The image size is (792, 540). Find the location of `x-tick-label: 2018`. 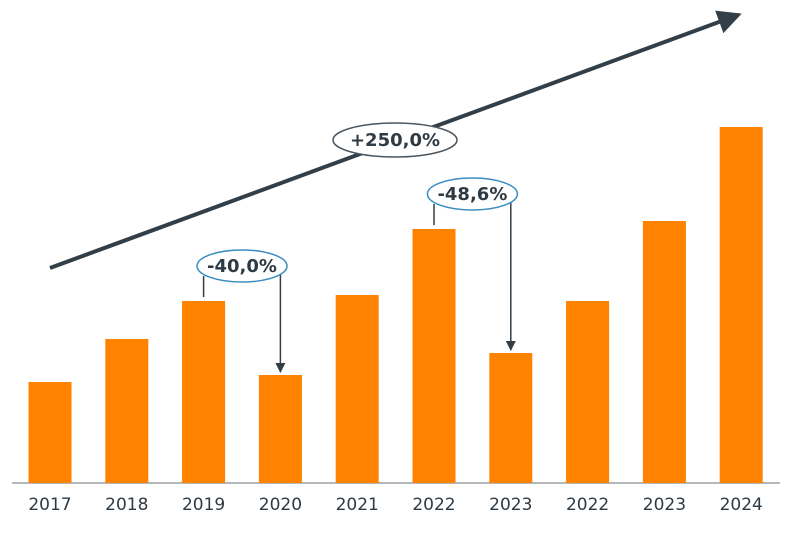

x-tick-label: 2018 is located at coordinates (126, 505).